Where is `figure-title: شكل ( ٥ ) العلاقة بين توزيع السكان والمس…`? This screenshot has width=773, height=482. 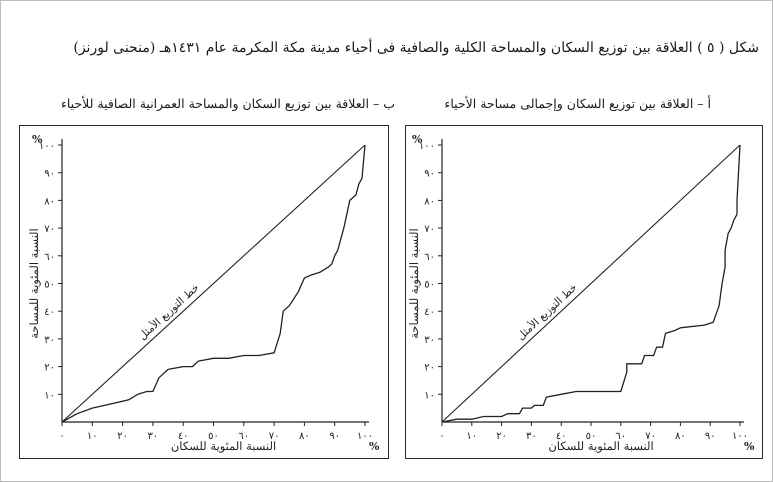
figure-title: شكل ( ٥ ) العلاقة بين توزيع السكان والمس… is located at coordinates (416, 48).